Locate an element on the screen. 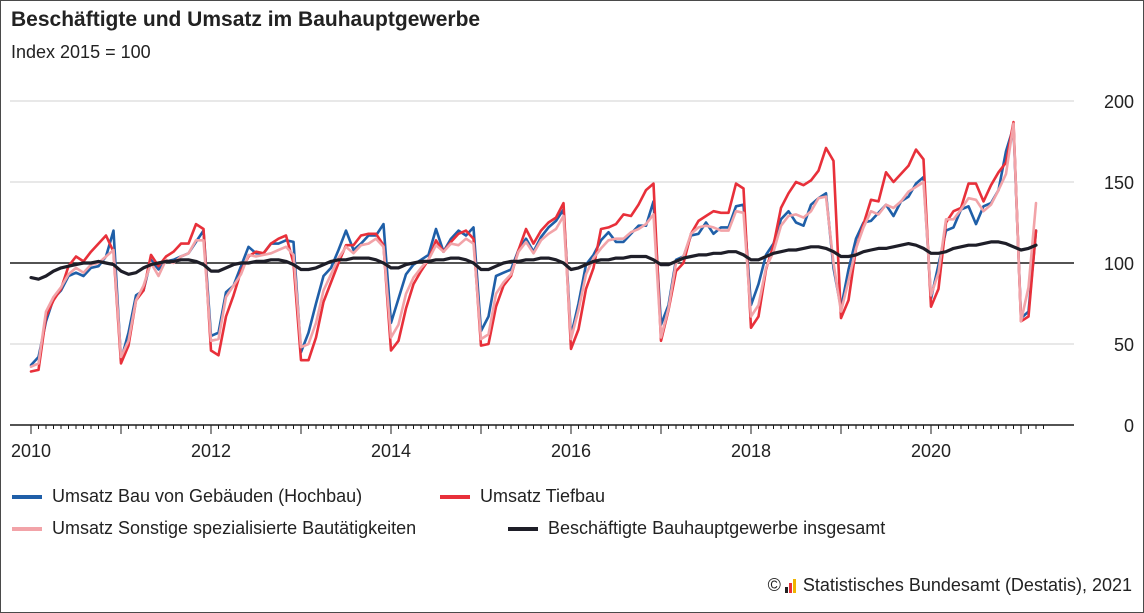 The height and width of the screenshot is (613, 1144). legend-item-beschaeftigte: Beschäftigte Bauhauptgewerbe insgesamt is located at coordinates (696, 528).